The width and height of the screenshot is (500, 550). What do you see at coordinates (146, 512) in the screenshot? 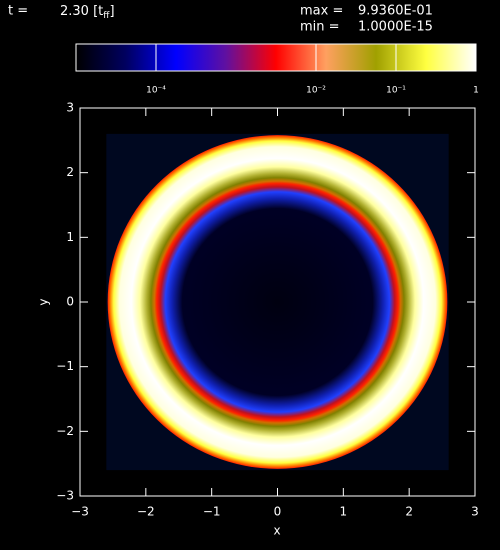
I see `x-tick-label: −2` at bounding box center [146, 512].